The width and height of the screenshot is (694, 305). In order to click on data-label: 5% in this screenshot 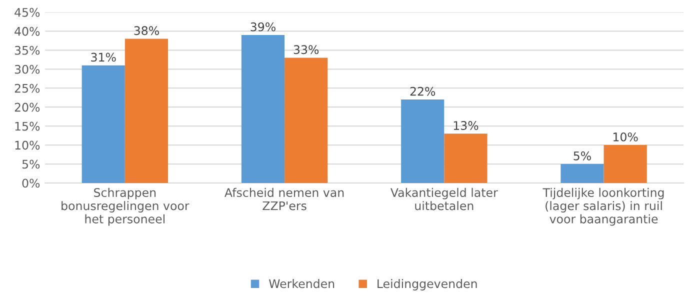, I will do `click(582, 155)`.